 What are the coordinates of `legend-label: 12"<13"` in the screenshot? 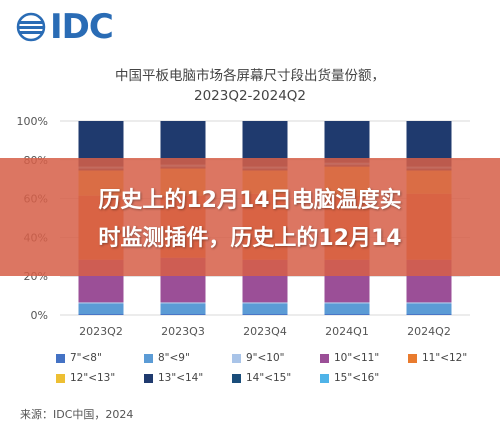 It's located at (93, 378).